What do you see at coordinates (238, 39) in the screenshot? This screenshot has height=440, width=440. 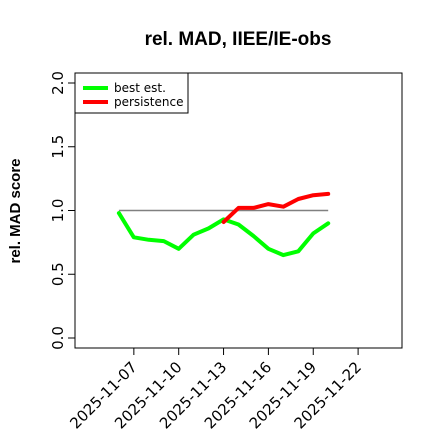 I see `chart-title: rel. MAD, IIEE/IE-obs` at bounding box center [238, 39].